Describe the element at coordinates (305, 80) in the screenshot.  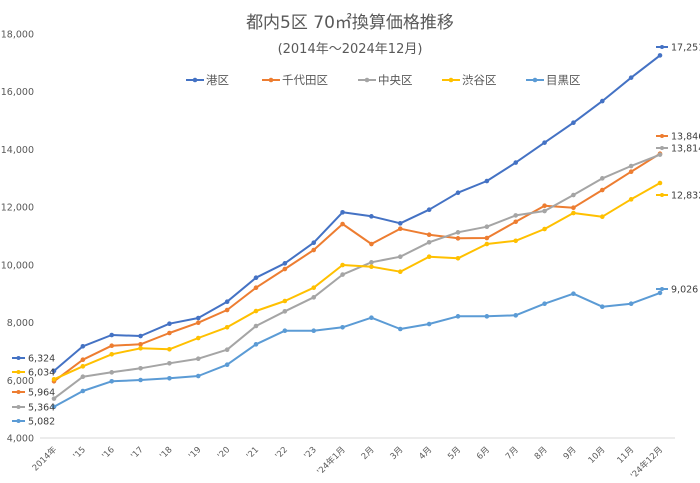
I see `legend-label: 千代田区` at that location.